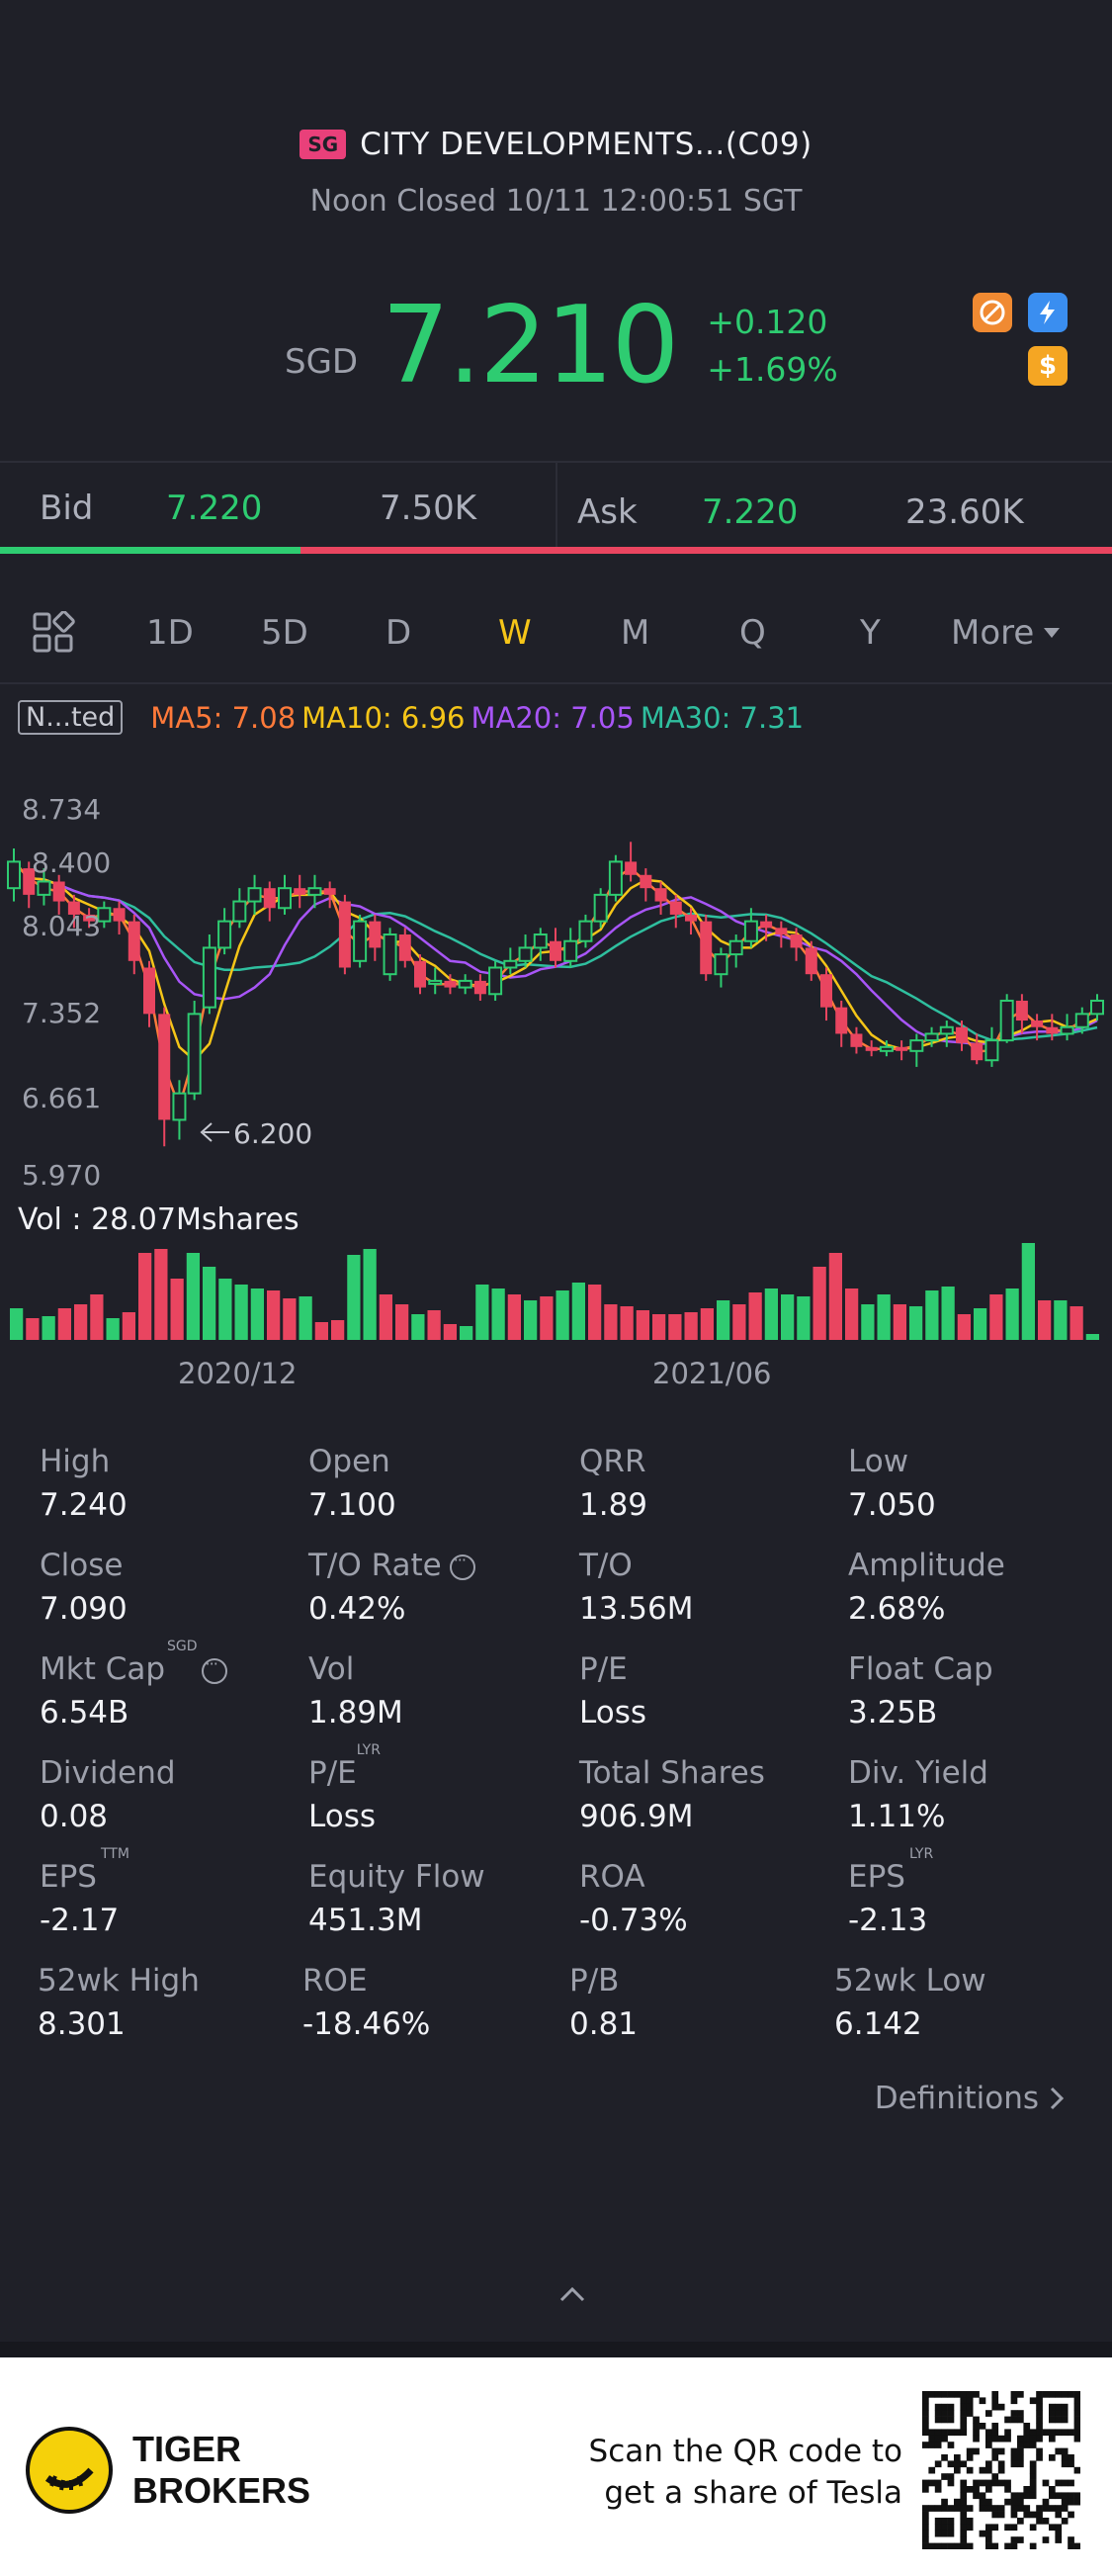 The width and height of the screenshot is (1112, 2576). I want to click on stat-label: Open, so click(352, 1461).